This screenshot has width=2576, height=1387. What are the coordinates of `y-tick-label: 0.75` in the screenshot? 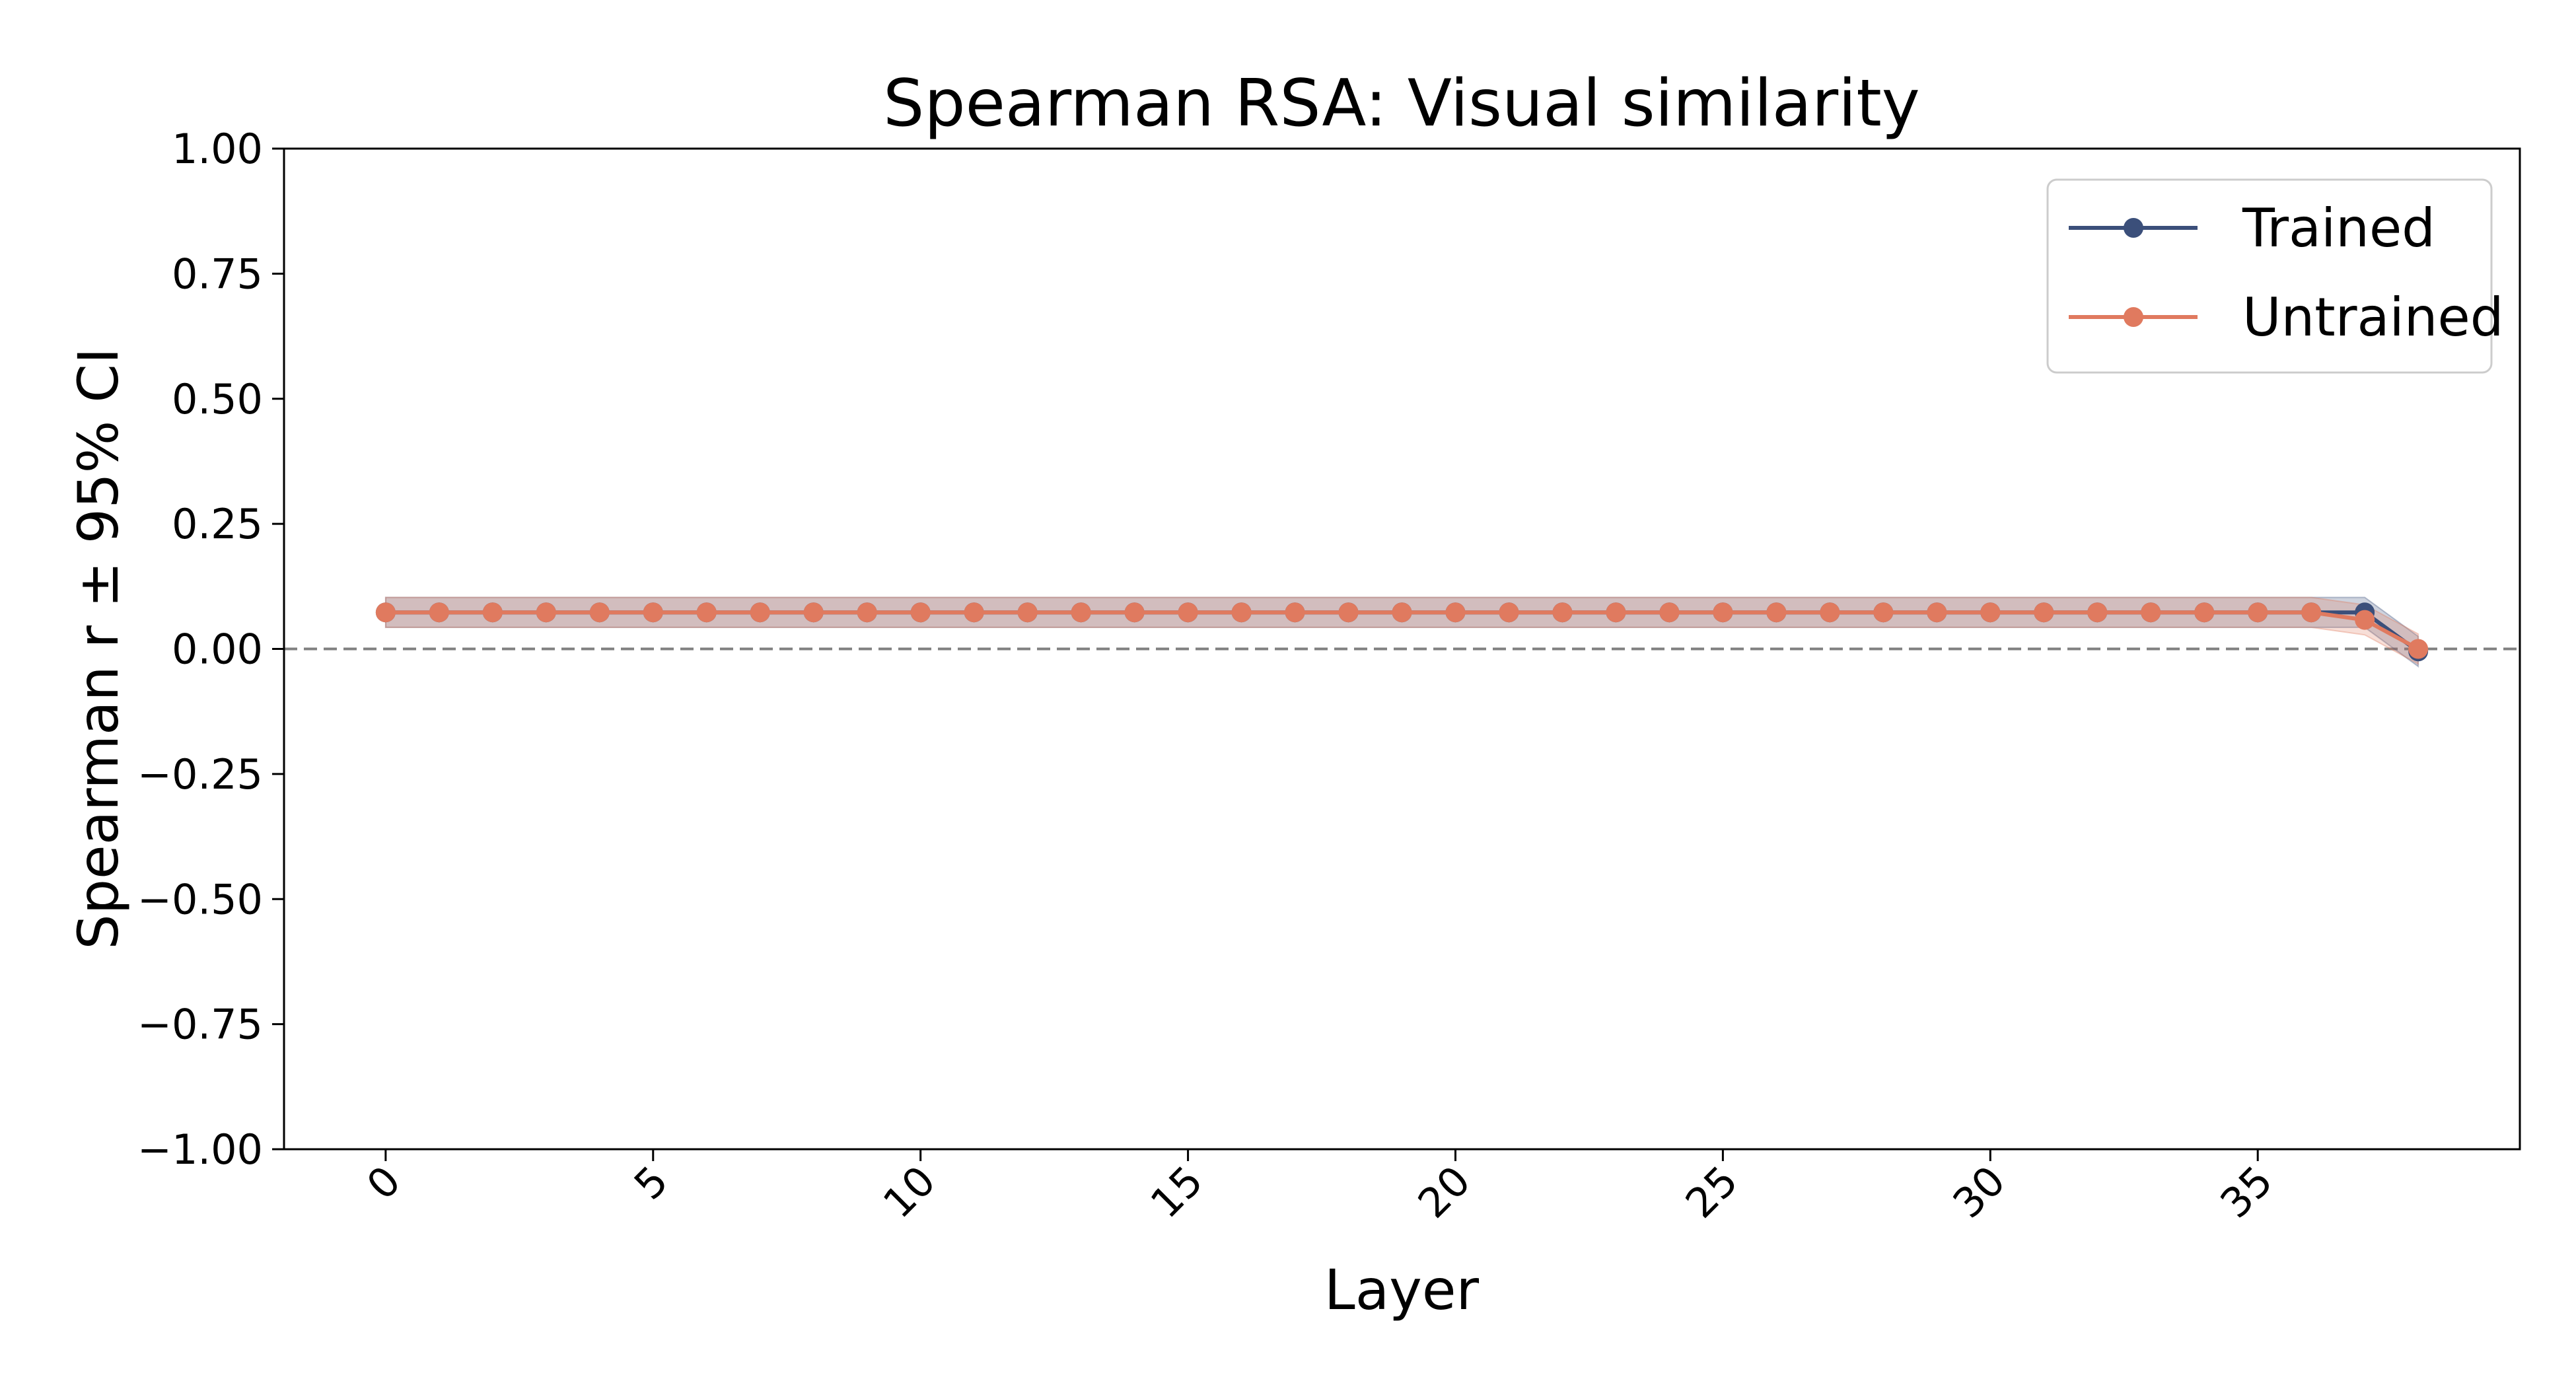 It's located at (217, 274).